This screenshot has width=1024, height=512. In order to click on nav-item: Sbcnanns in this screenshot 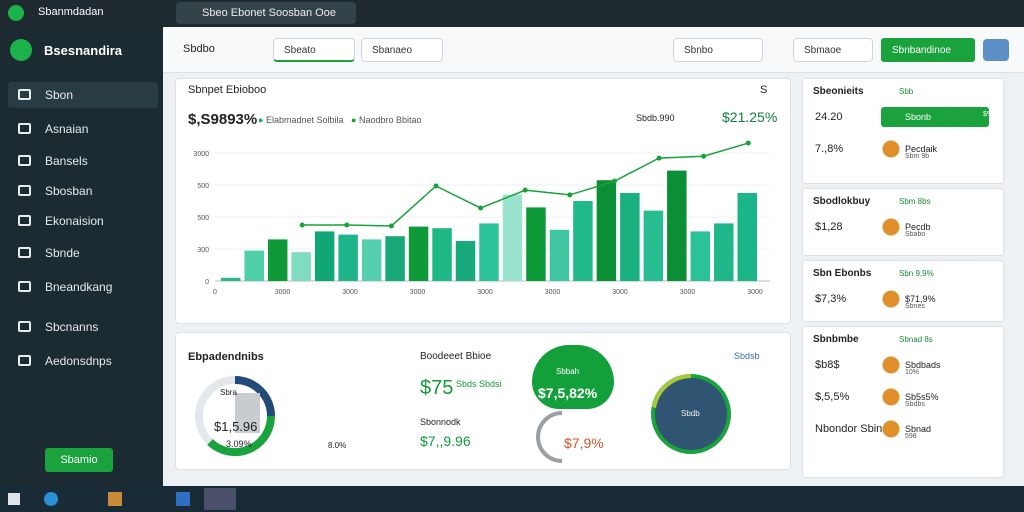, I will do `click(83, 327)`.